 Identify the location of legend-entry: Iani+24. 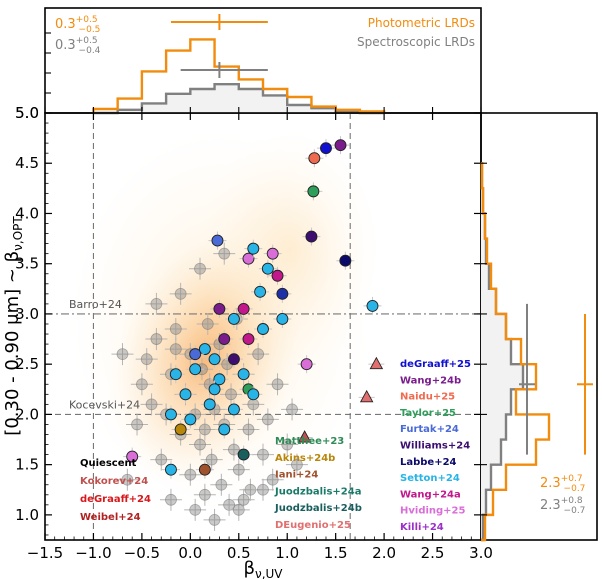
(296, 475).